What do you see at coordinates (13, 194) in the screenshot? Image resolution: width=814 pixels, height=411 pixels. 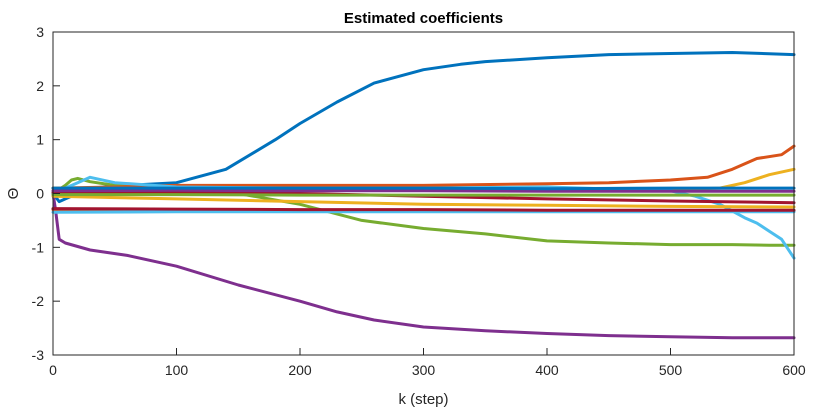 I see `y-axis-label: Θ` at bounding box center [13, 194].